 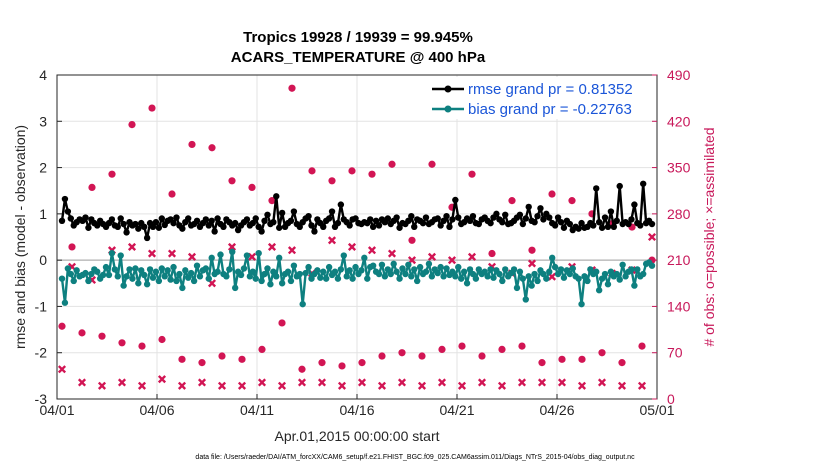 What do you see at coordinates (448, 109) in the screenshot?
I see `legend-bias-marker` at bounding box center [448, 109].